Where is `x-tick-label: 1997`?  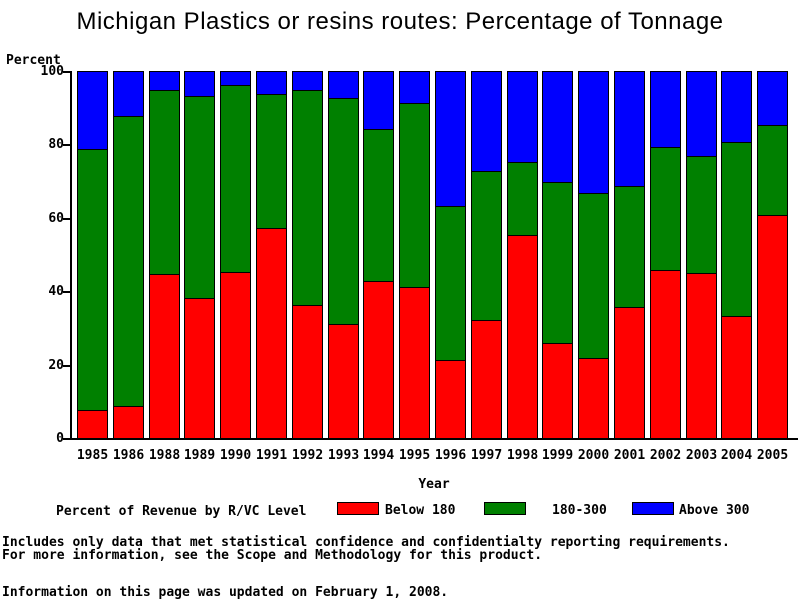 x-tick-label: 1997 is located at coordinates (486, 455).